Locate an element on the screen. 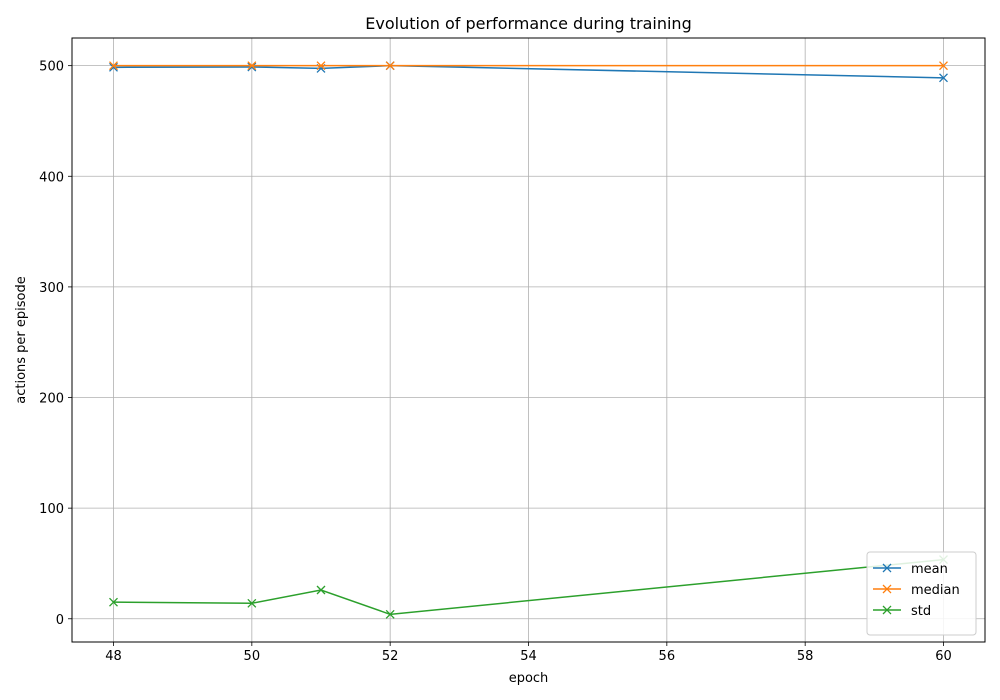  legend-label: mean is located at coordinates (929, 569).